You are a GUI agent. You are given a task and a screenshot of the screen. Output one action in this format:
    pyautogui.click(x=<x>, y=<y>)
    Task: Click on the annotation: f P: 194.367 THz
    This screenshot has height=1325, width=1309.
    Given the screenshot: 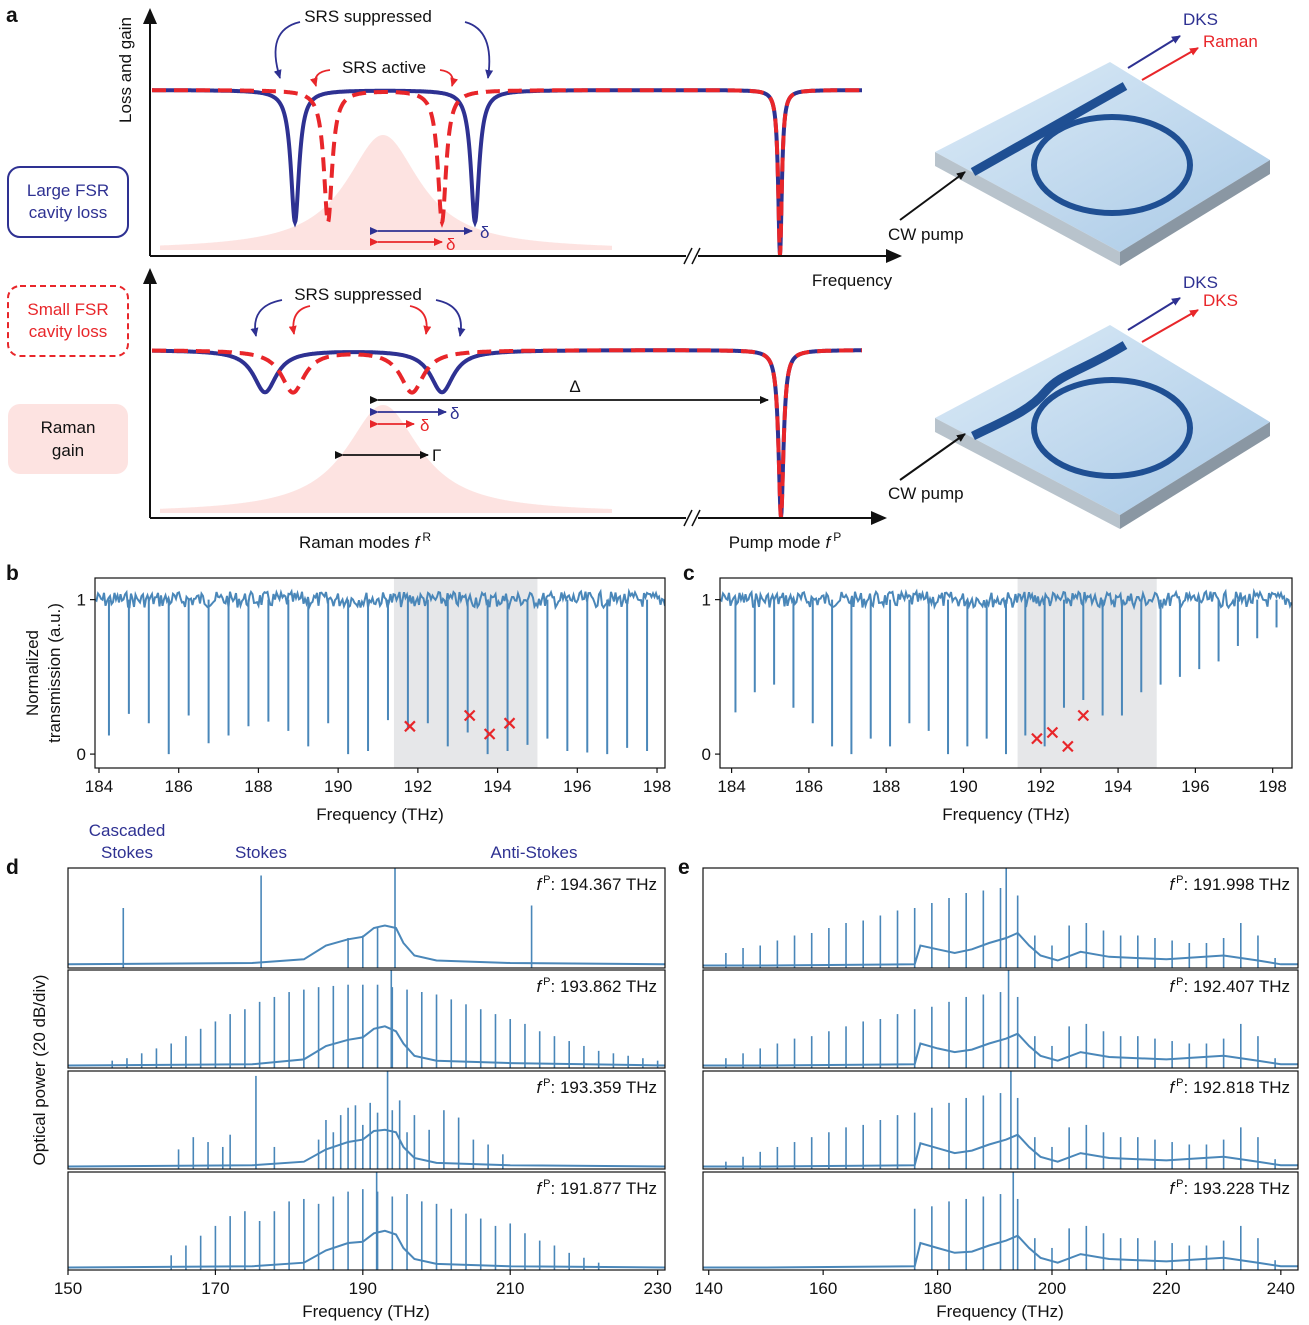 What is the action you would take?
    pyautogui.click(x=596, y=884)
    